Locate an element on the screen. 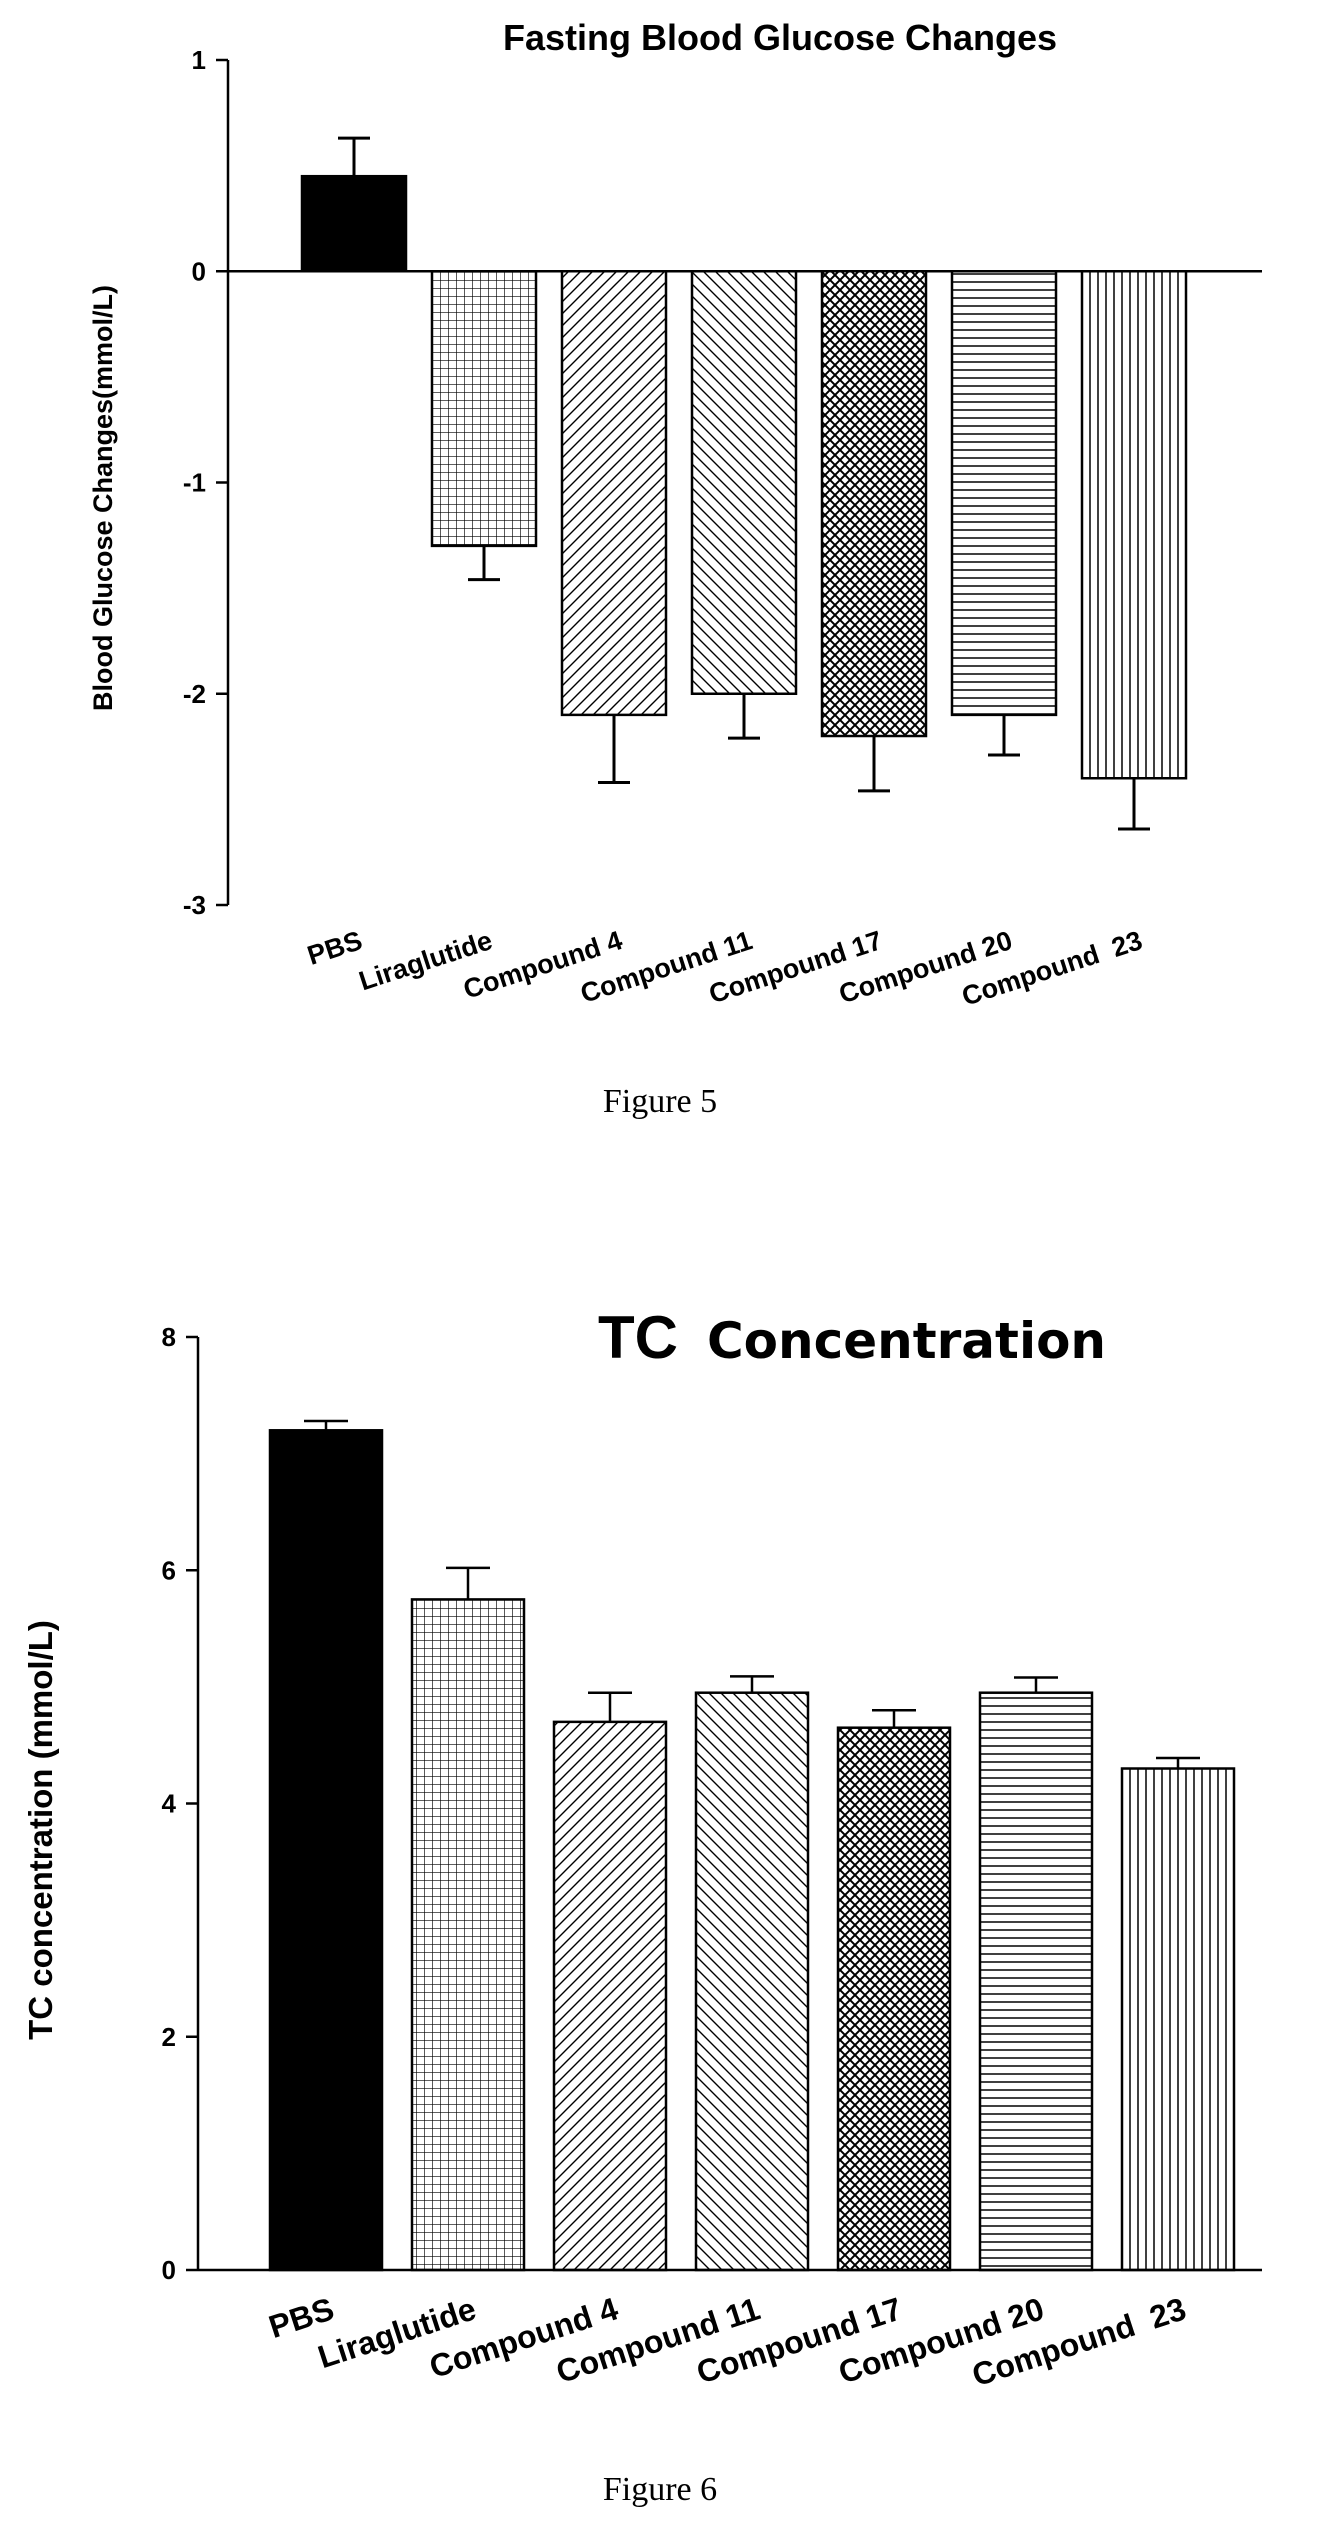  y-tick-label: 8 is located at coordinates (169, 1337).